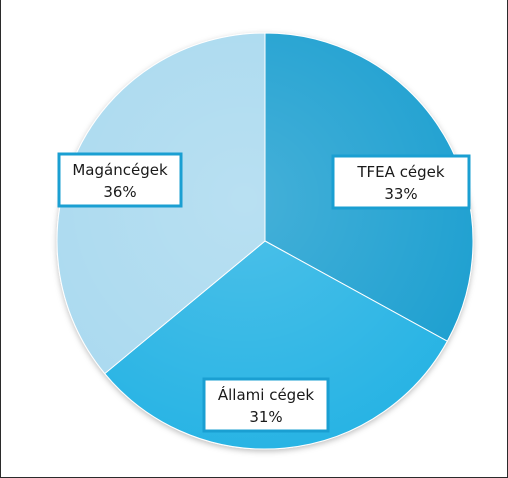  I want to click on slice-label-1: TFEA cégek 33%, so click(401, 182).